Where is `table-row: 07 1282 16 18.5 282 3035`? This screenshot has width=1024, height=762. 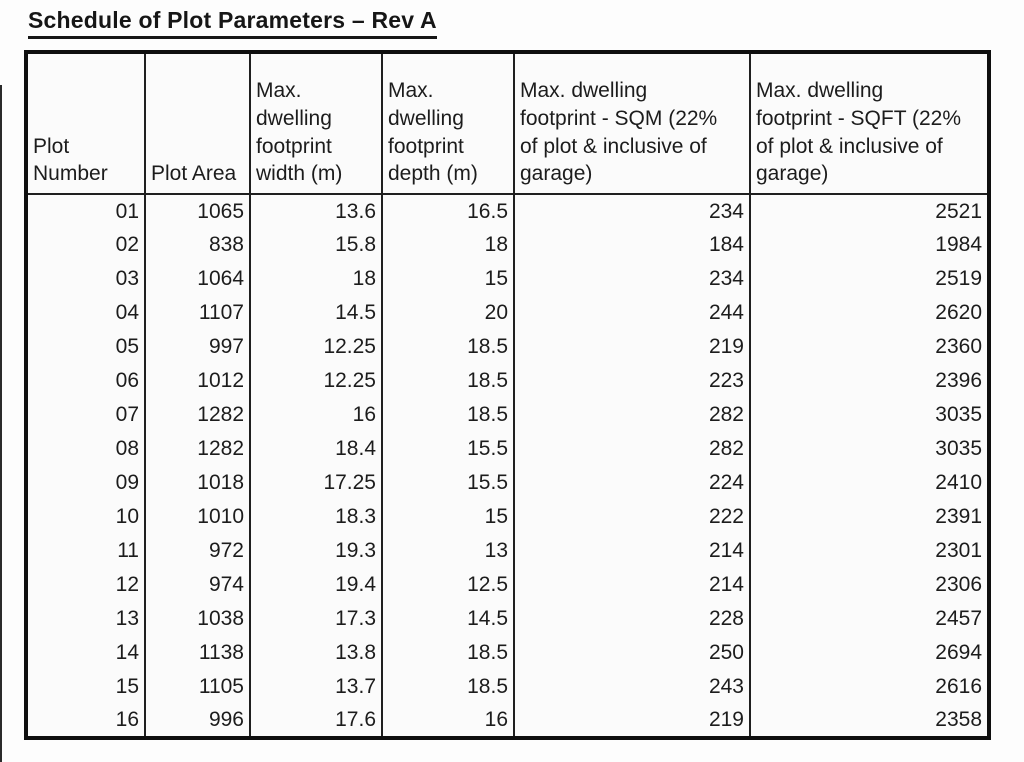 table-row: 07 1282 16 18.5 282 3035 is located at coordinates (507, 415).